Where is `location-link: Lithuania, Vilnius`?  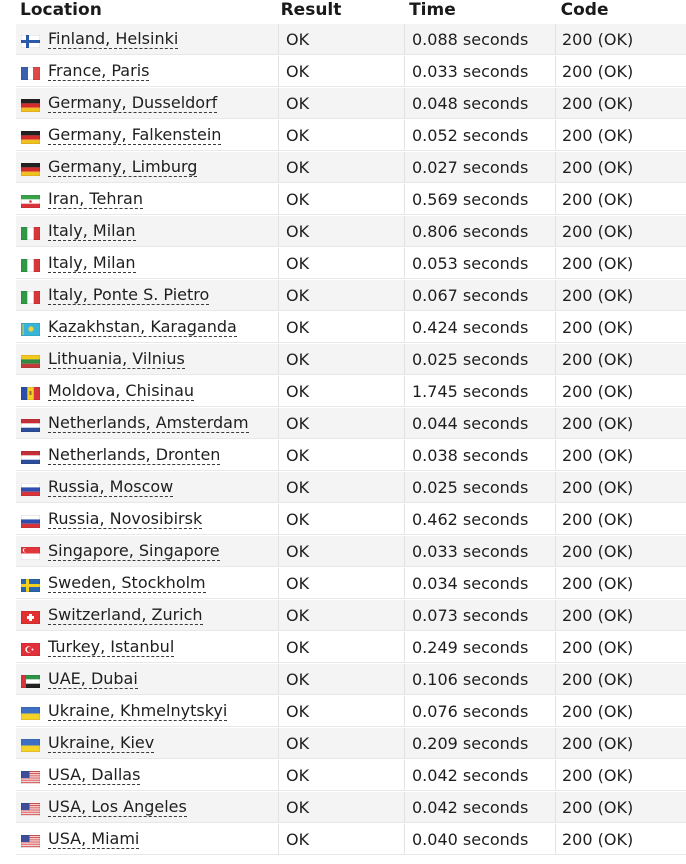 location-link: Lithuania, Vilnius is located at coordinates (116, 358).